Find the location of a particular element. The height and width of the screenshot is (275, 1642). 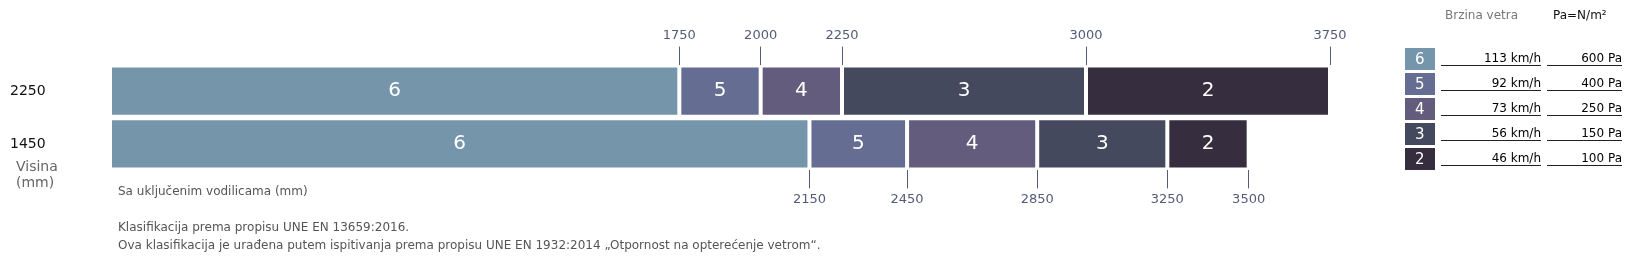

text: 600 Pa is located at coordinates (1584, 58).